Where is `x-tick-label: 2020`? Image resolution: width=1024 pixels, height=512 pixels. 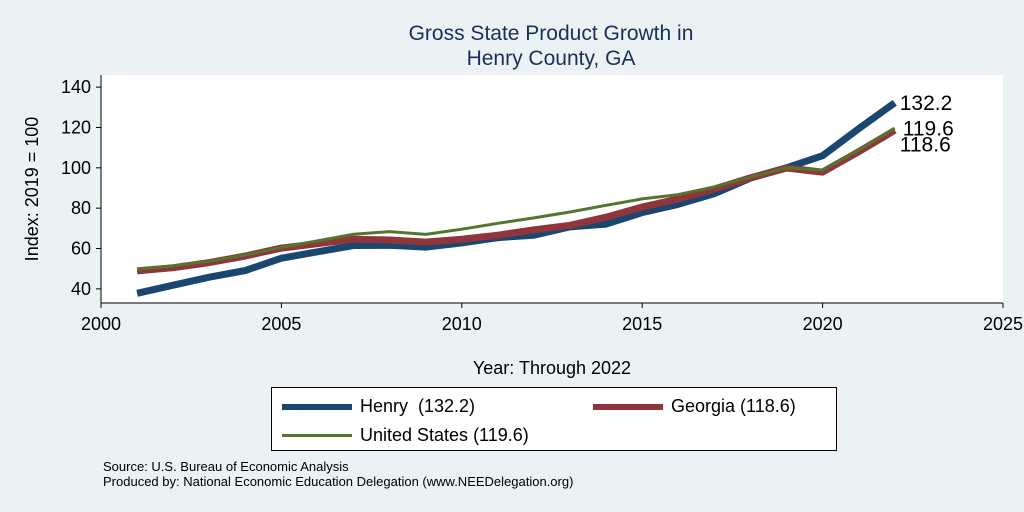
x-tick-label: 2020 is located at coordinates (823, 324).